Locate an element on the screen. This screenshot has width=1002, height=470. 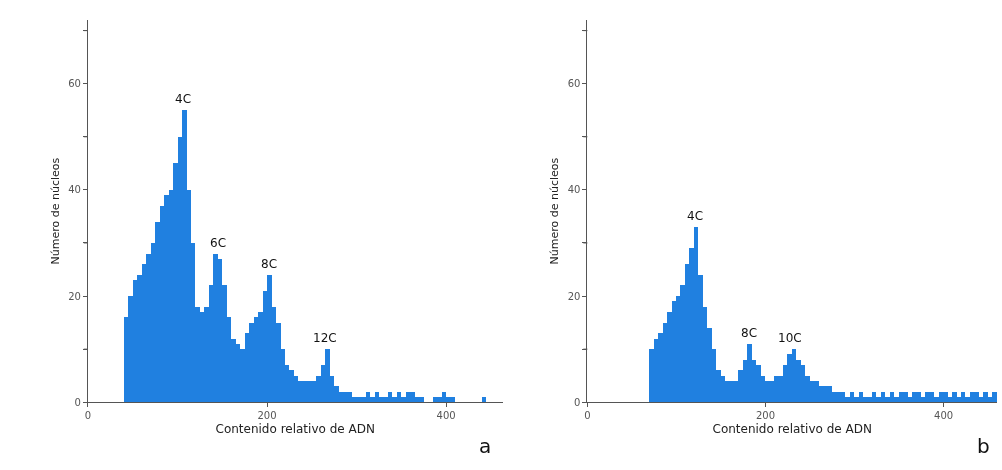
text: a is located at coordinates (485, 446).